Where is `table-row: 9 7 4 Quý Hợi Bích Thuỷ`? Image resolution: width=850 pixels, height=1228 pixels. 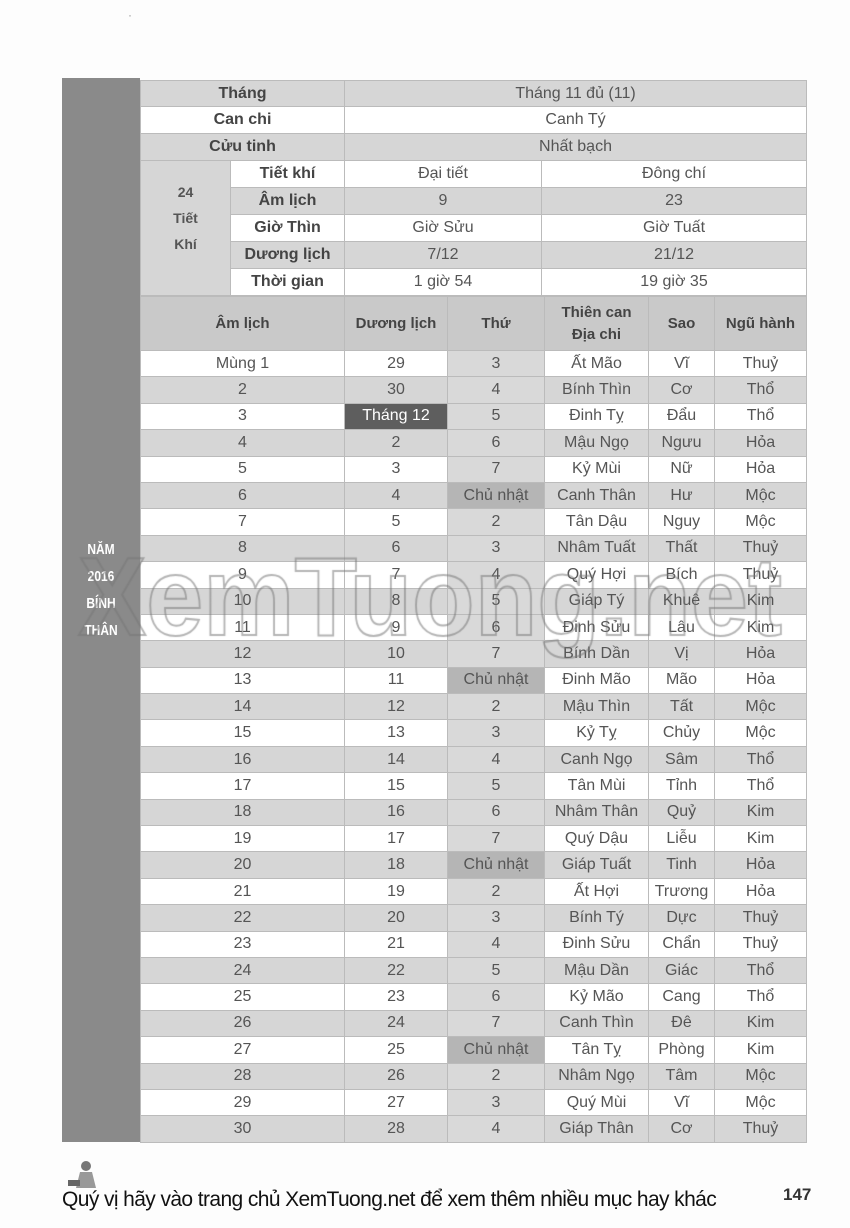 table-row: 9 7 4 Quý Hợi Bích Thuỷ is located at coordinates (473, 575).